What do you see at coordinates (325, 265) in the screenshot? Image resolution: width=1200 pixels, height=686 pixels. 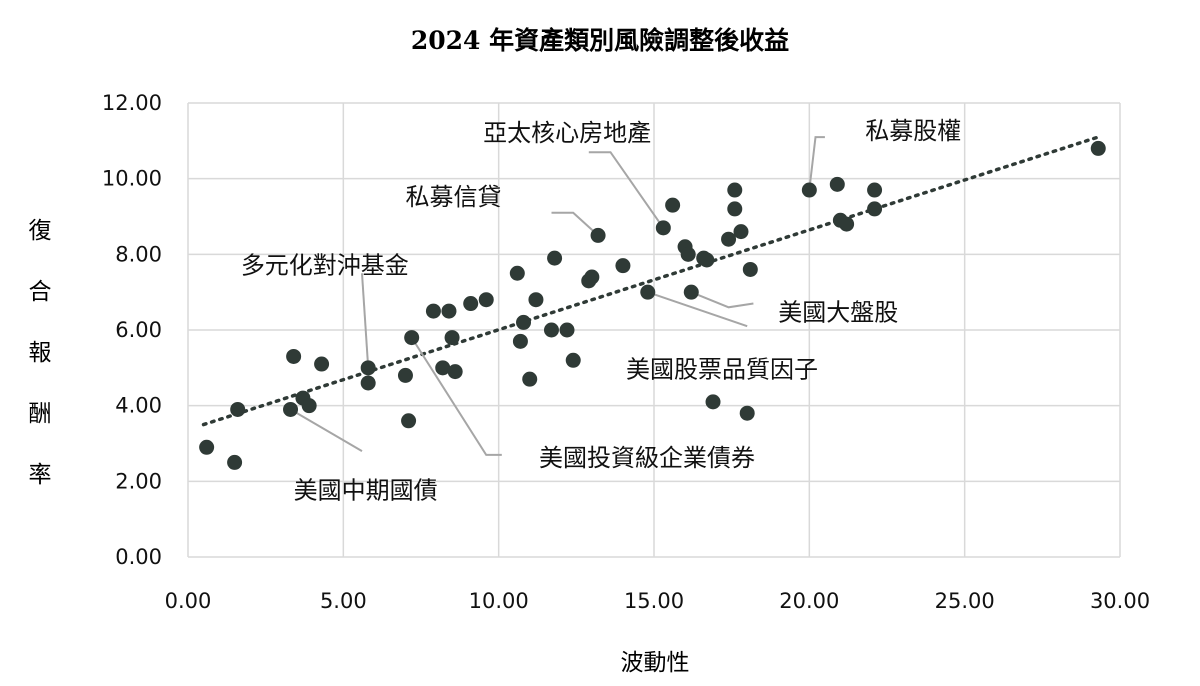 I see `annotation-label: 多元化對沖基金` at bounding box center [325, 265].